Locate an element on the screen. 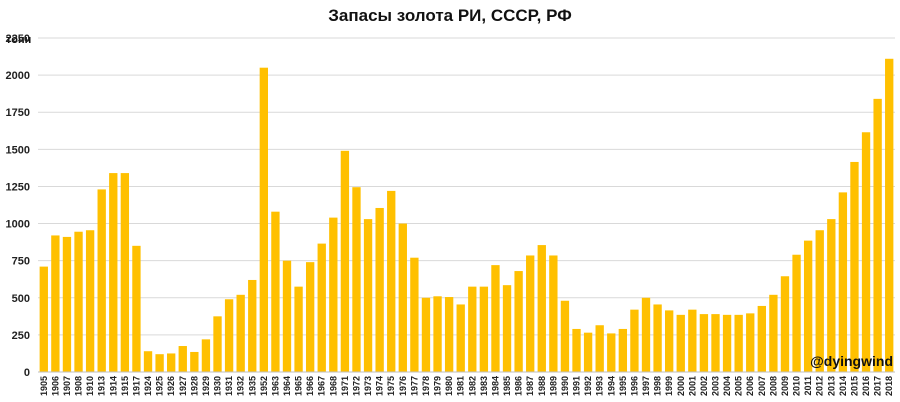  x-tick-label: 1929 is located at coordinates (206, 386).